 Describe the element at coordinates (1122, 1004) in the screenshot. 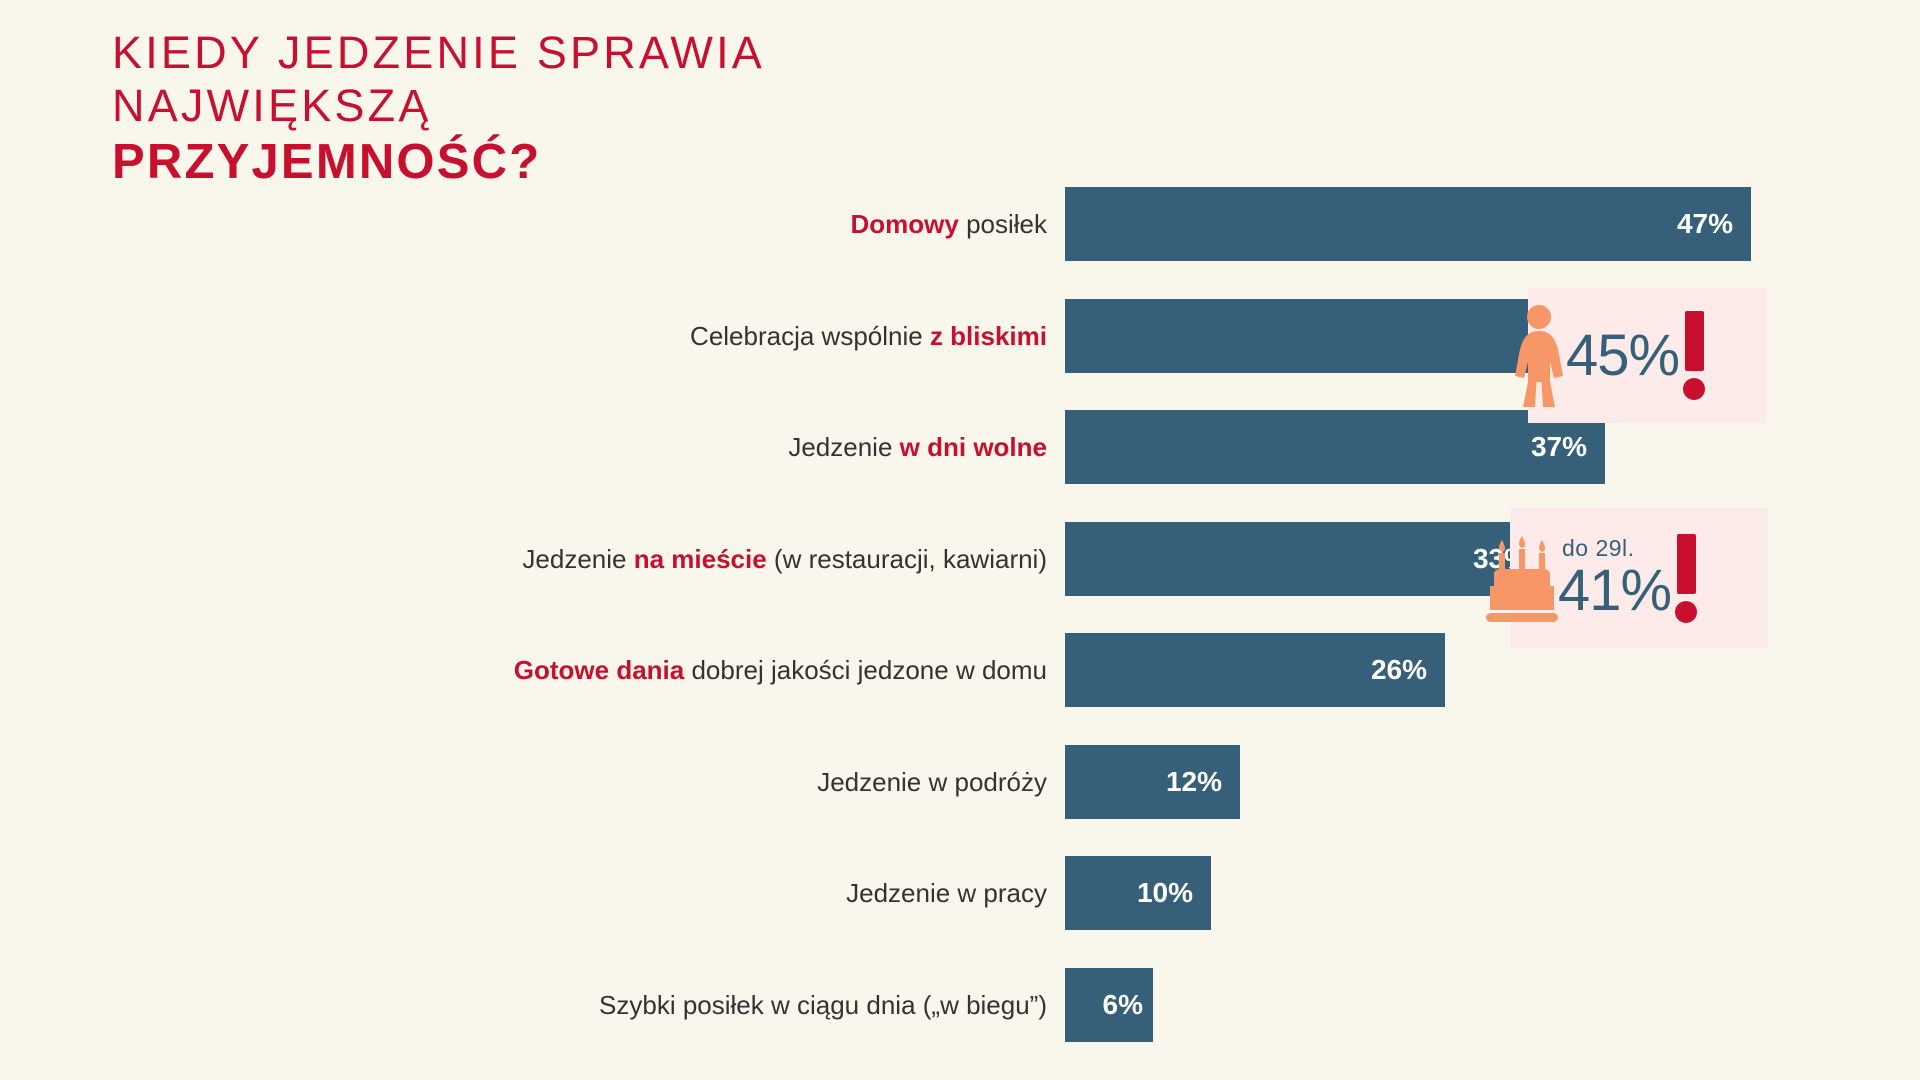

I see `bar-value-label: 6%` at that location.